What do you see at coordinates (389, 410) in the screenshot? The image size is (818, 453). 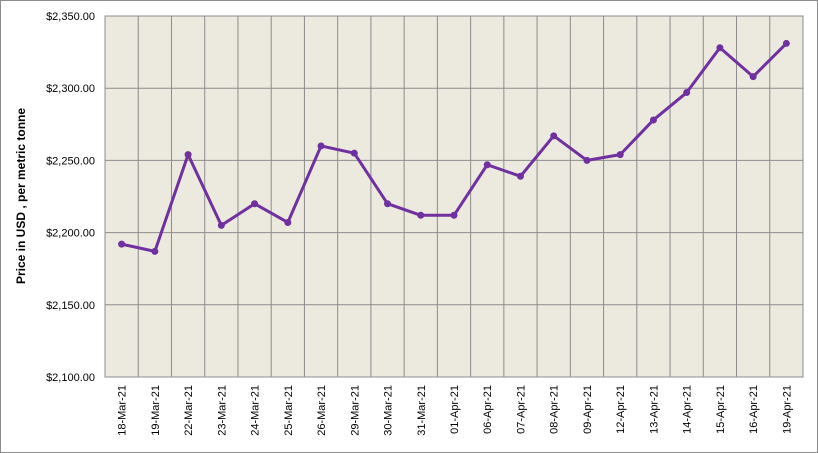 I see `x-tick-label: 30-Mar-21` at bounding box center [389, 410].